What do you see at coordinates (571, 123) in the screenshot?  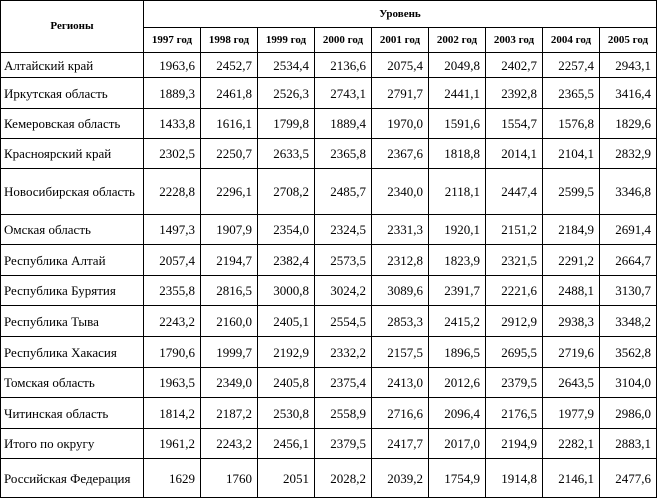 I see `value-cell: 1576,8` at bounding box center [571, 123].